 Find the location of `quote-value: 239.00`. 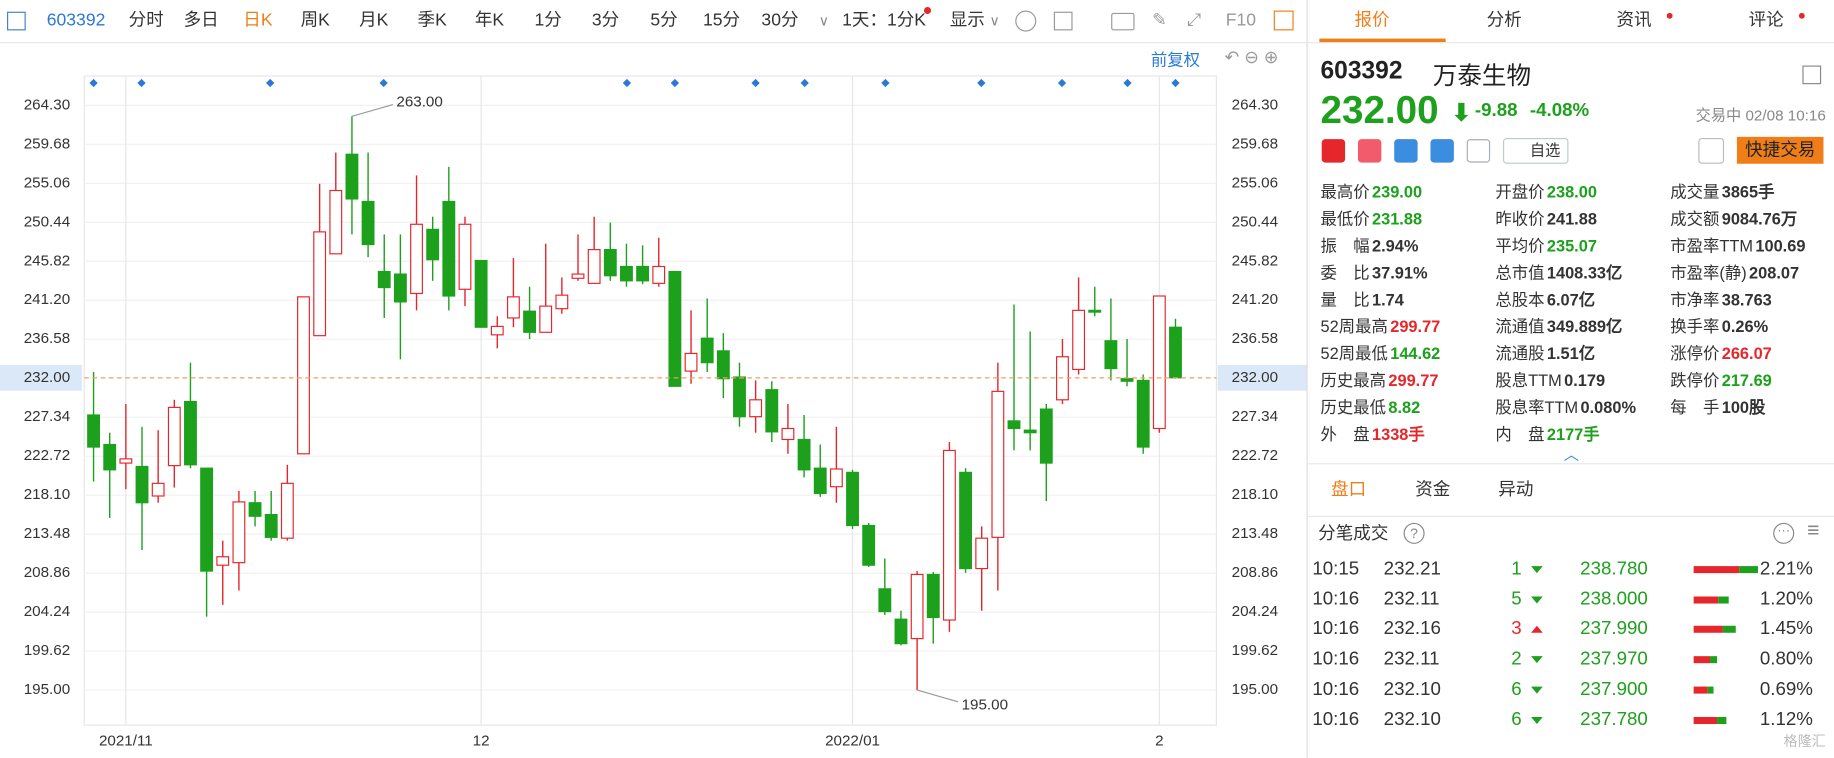

quote-value: 239.00 is located at coordinates (1397, 192).